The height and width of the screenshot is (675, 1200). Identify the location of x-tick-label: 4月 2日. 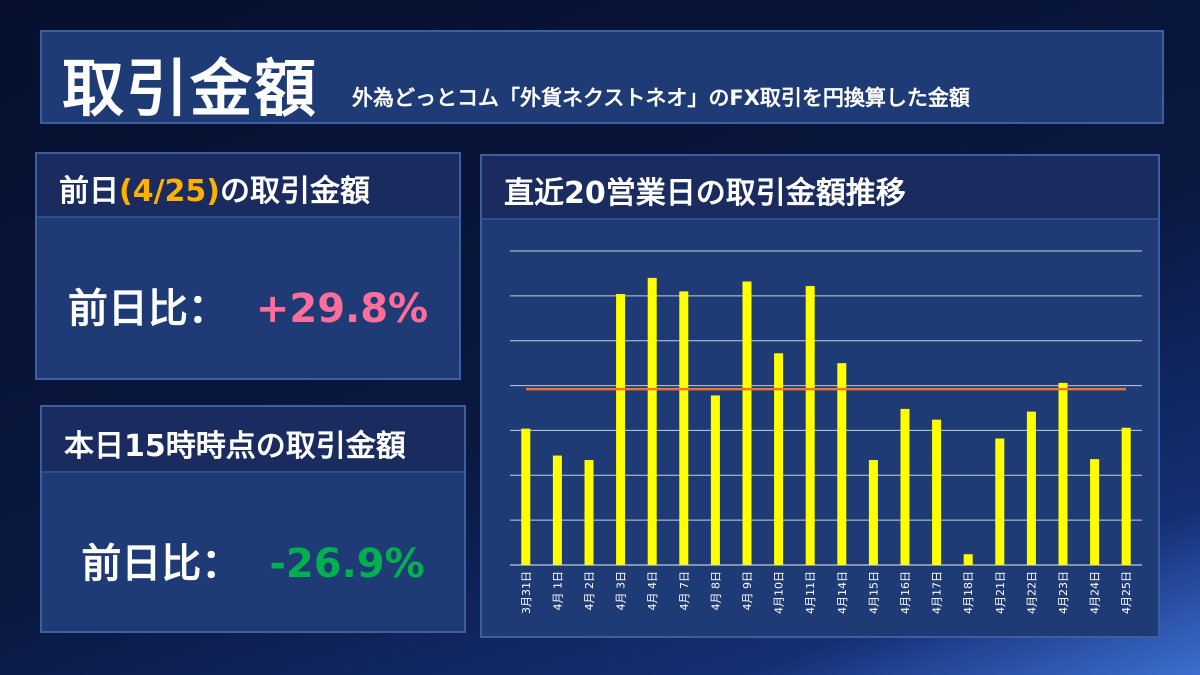
(589, 591).